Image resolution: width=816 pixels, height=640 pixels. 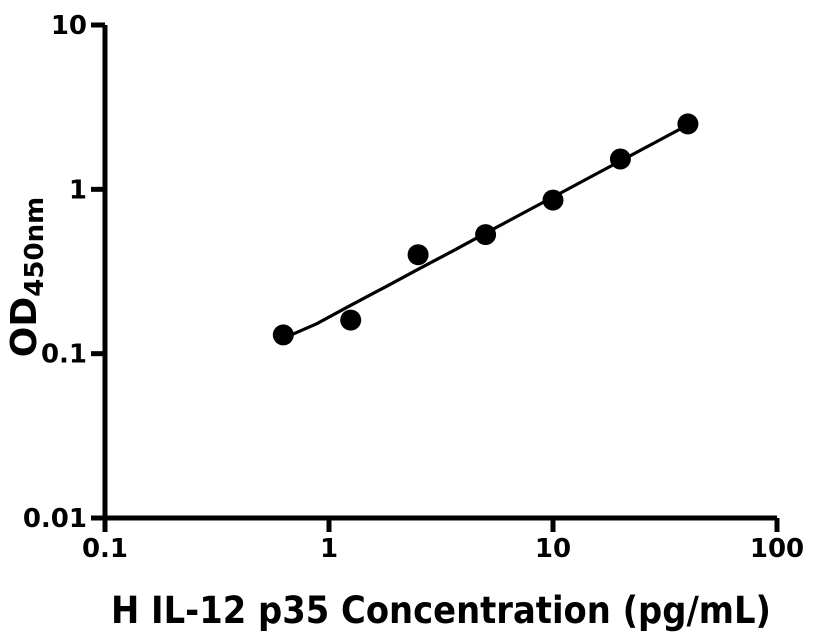 I want to click on x-axis-title: H IL-12 p35 Concentration (pg/mL), so click(x=441, y=610).